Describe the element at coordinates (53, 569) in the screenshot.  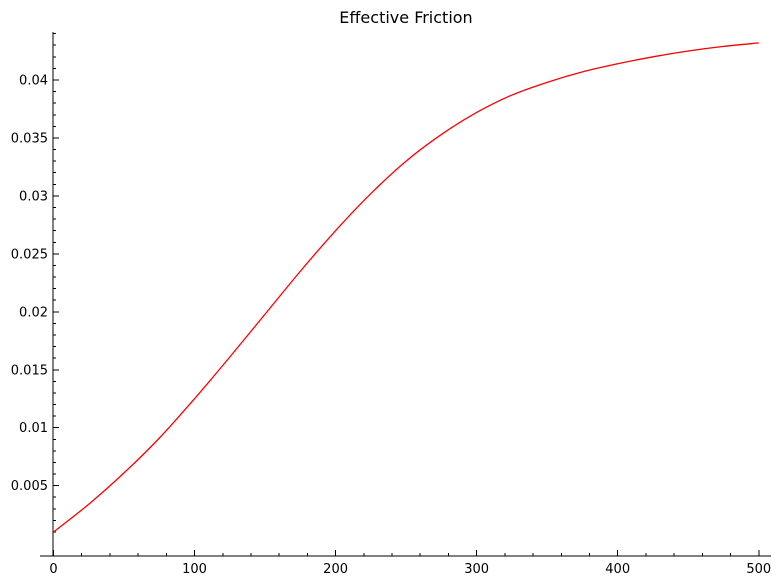
I see `x-tick-label: 0` at that location.